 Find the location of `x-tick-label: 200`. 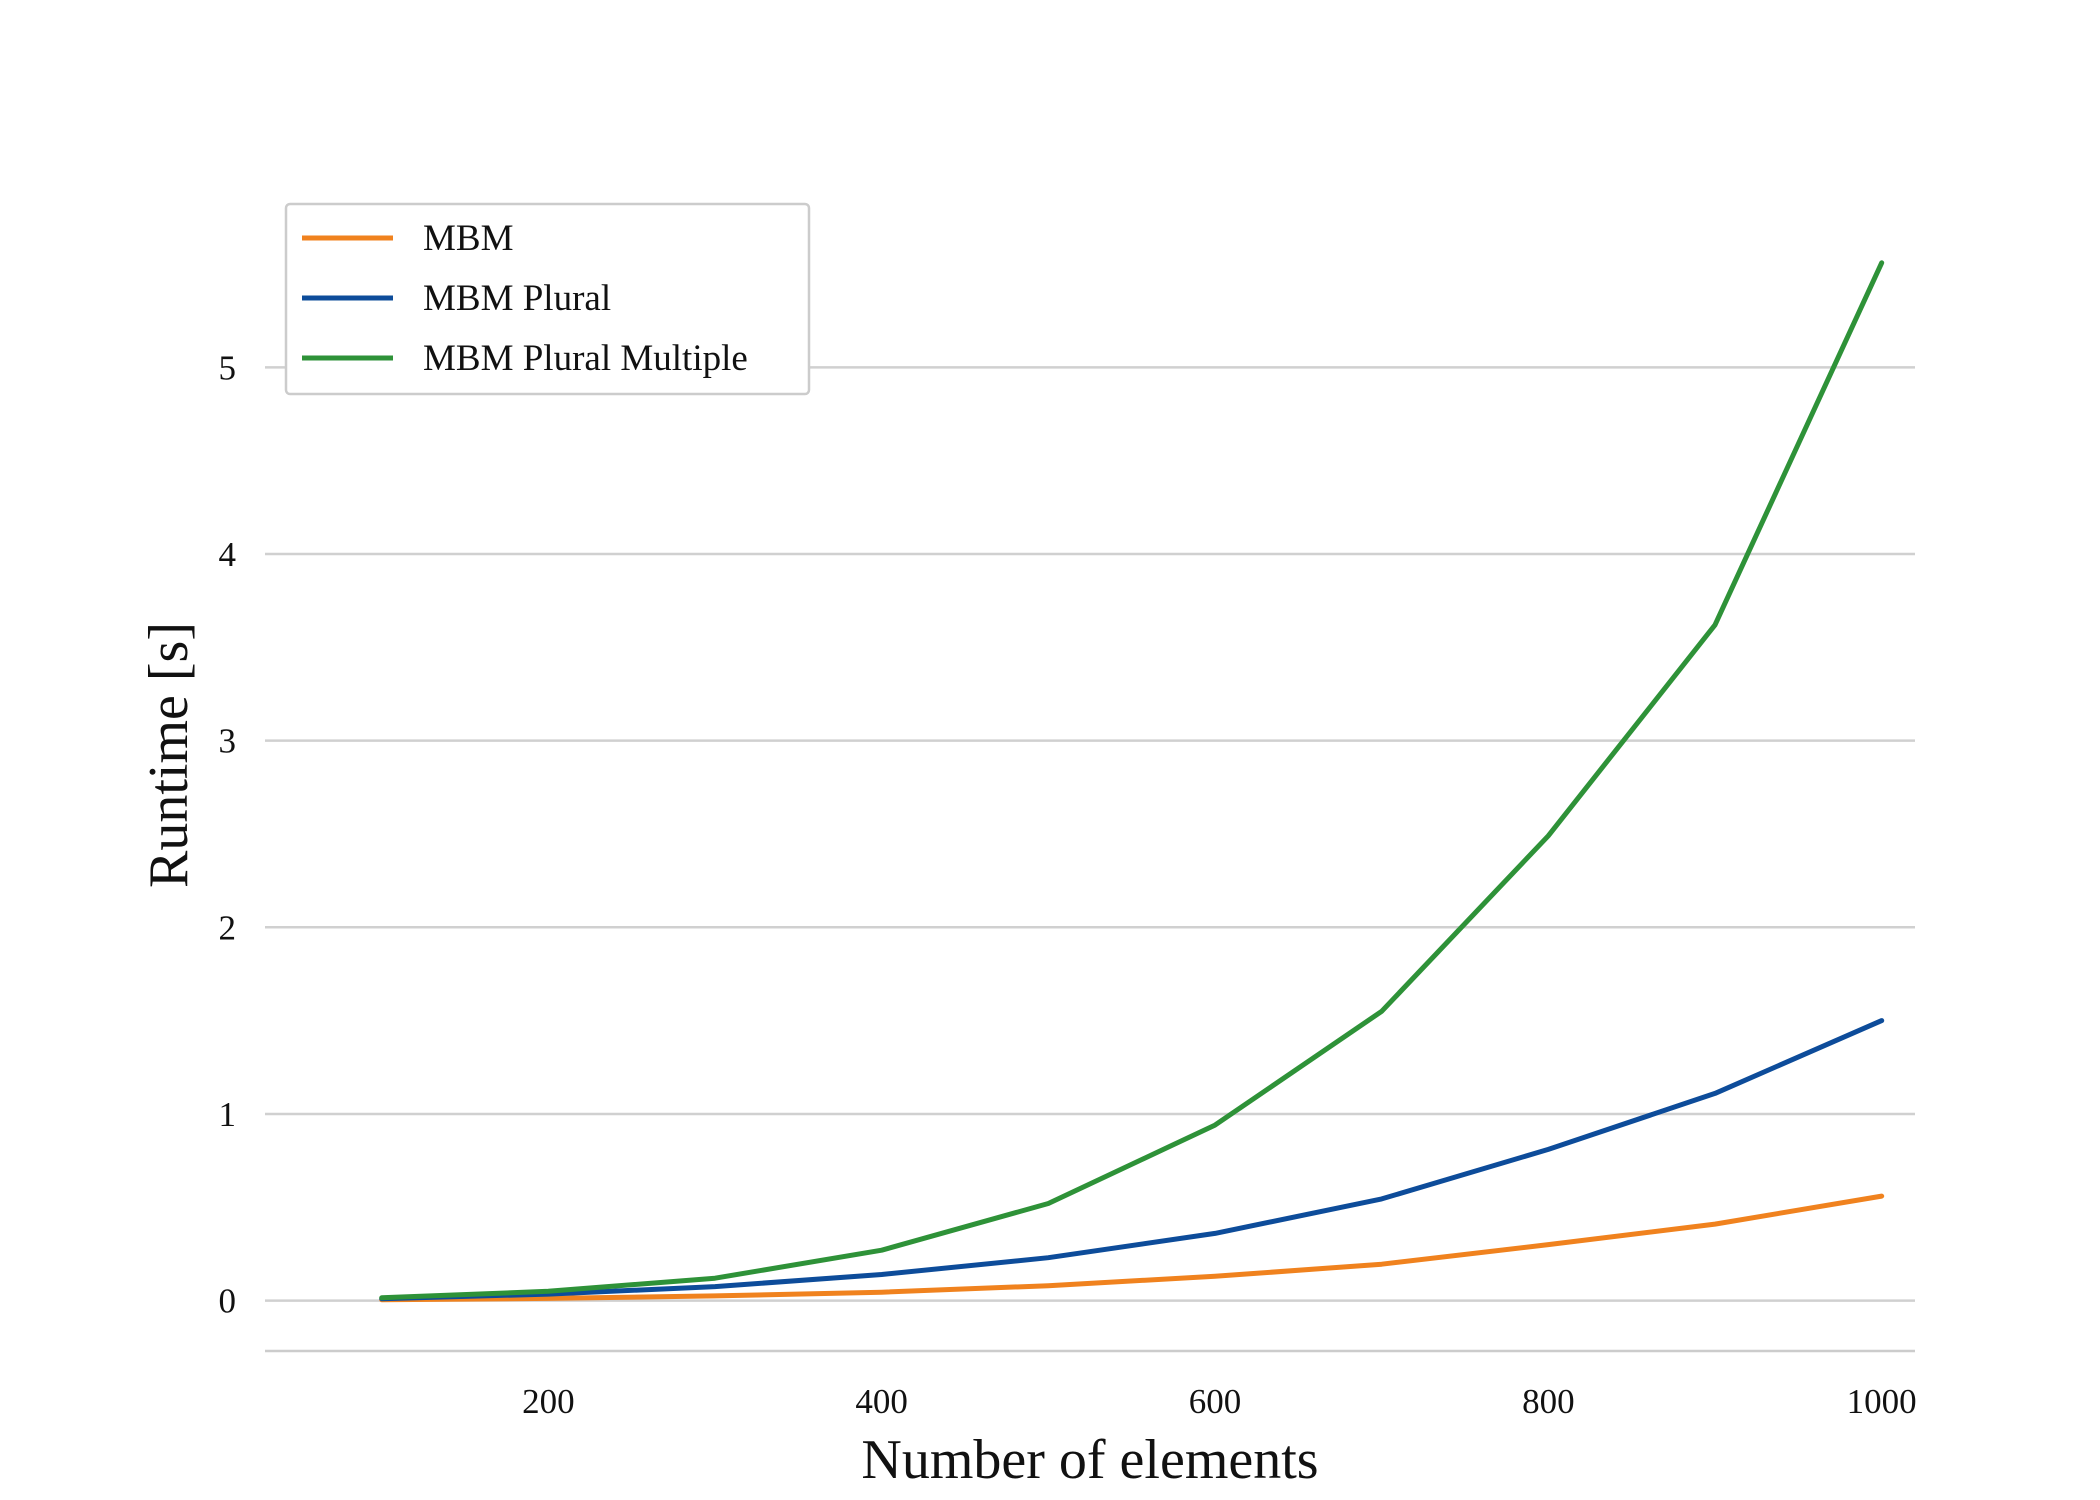

x-tick-label: 200 is located at coordinates (548, 1401).